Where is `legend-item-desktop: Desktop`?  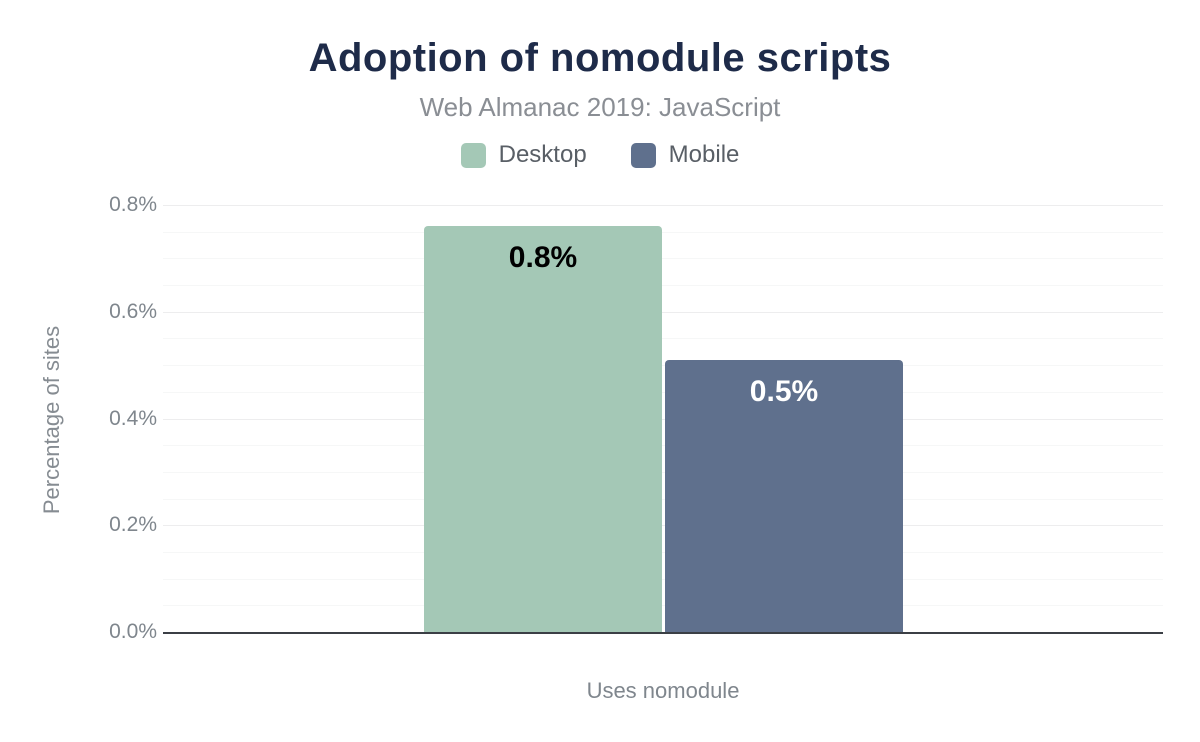
legend-item-desktop: Desktop is located at coordinates (523, 155).